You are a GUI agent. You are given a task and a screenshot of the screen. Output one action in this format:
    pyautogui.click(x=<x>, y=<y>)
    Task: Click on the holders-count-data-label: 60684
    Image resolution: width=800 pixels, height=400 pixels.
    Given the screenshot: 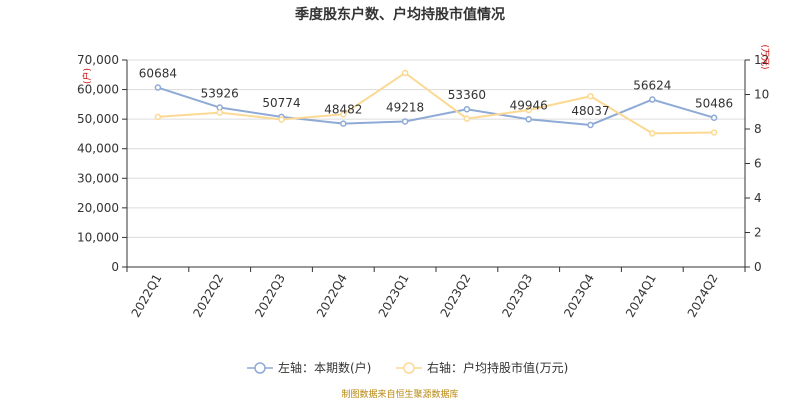 What is the action you would take?
    pyautogui.click(x=158, y=74)
    